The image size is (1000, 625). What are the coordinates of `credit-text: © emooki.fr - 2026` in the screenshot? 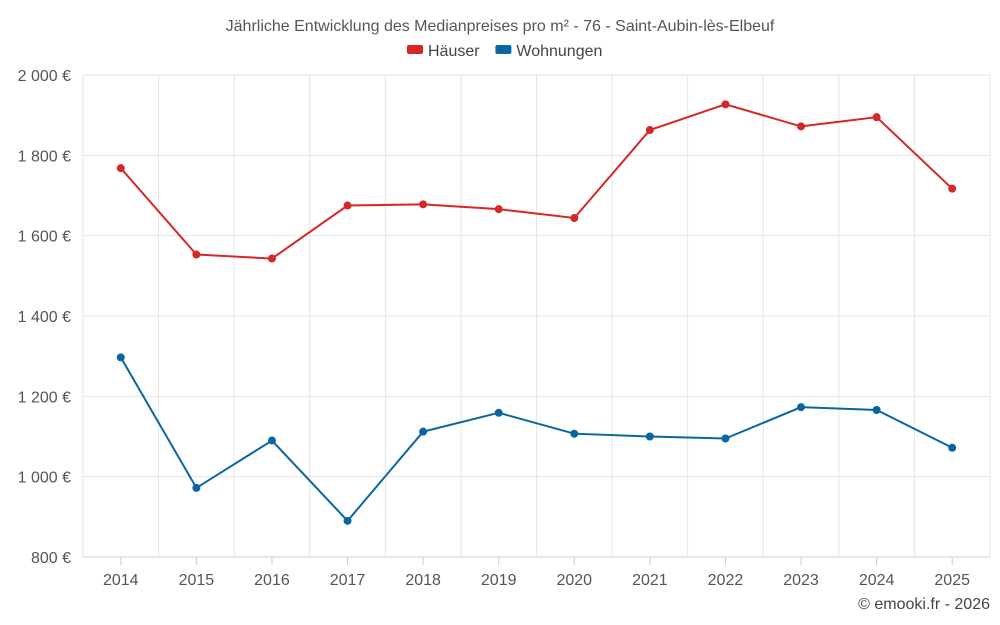 It's located at (924, 604).